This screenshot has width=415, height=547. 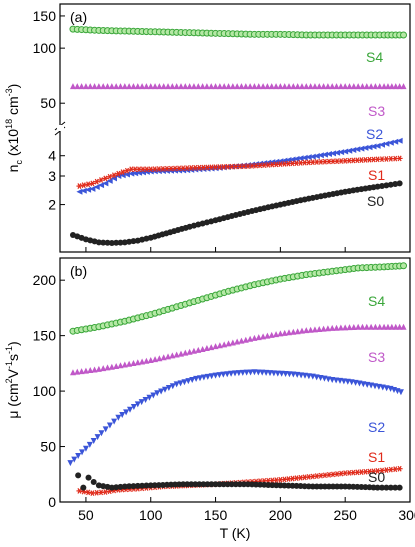 I want to click on series-S2, so click(x=235, y=418).